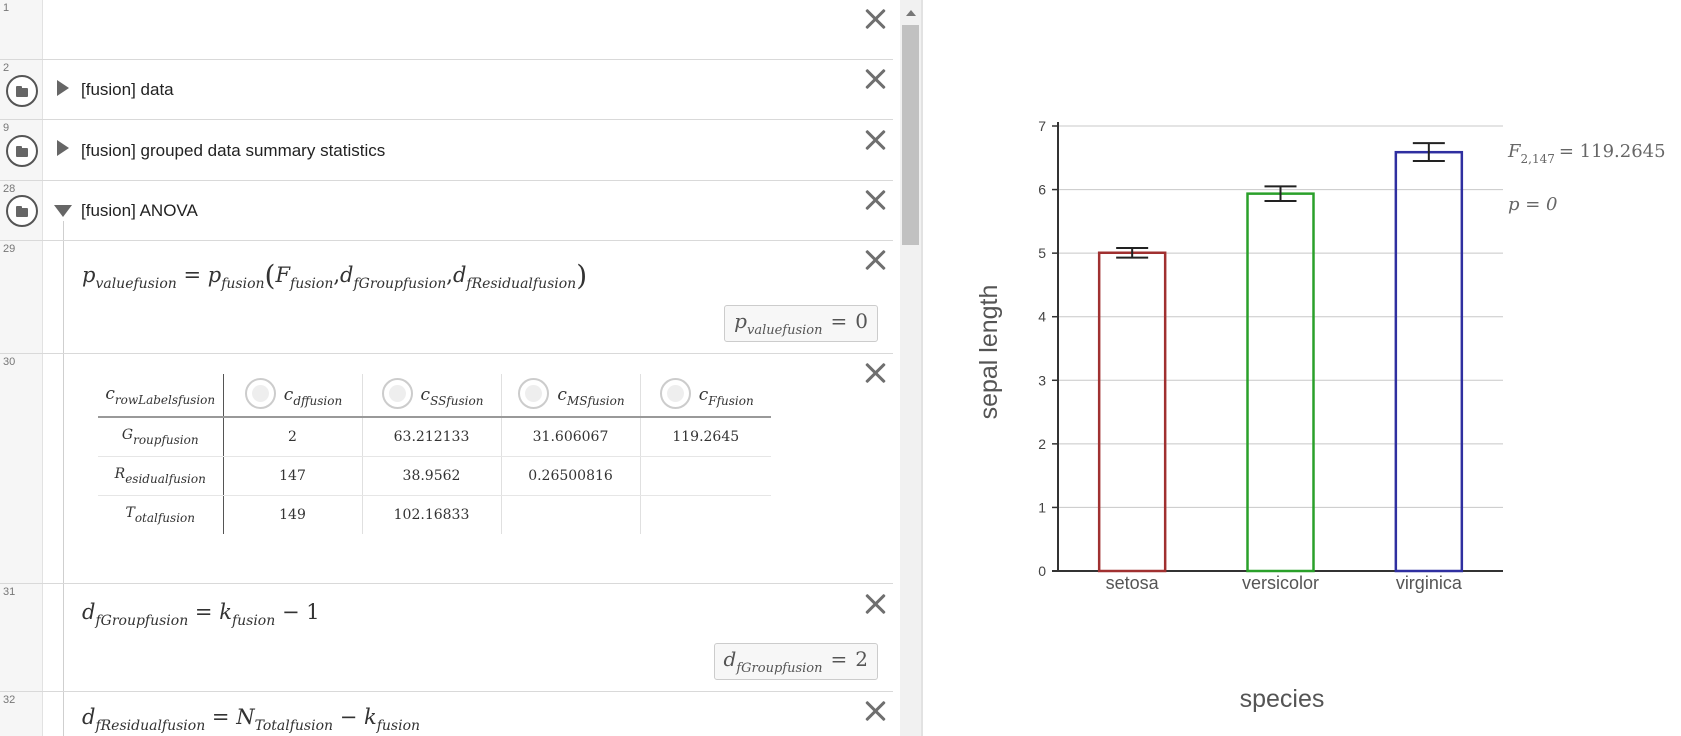 This screenshot has width=1681, height=736. Describe the element at coordinates (446, 90) in the screenshot. I see `folder-row-data: 2 [fusion] data` at that location.